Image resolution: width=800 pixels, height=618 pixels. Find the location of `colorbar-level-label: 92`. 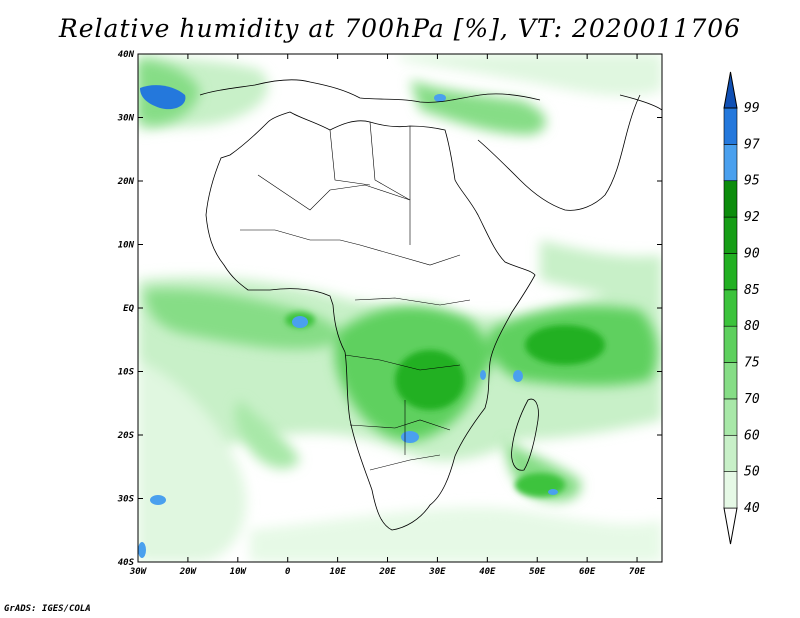

colorbar-level-label: 92 is located at coordinates (752, 217).